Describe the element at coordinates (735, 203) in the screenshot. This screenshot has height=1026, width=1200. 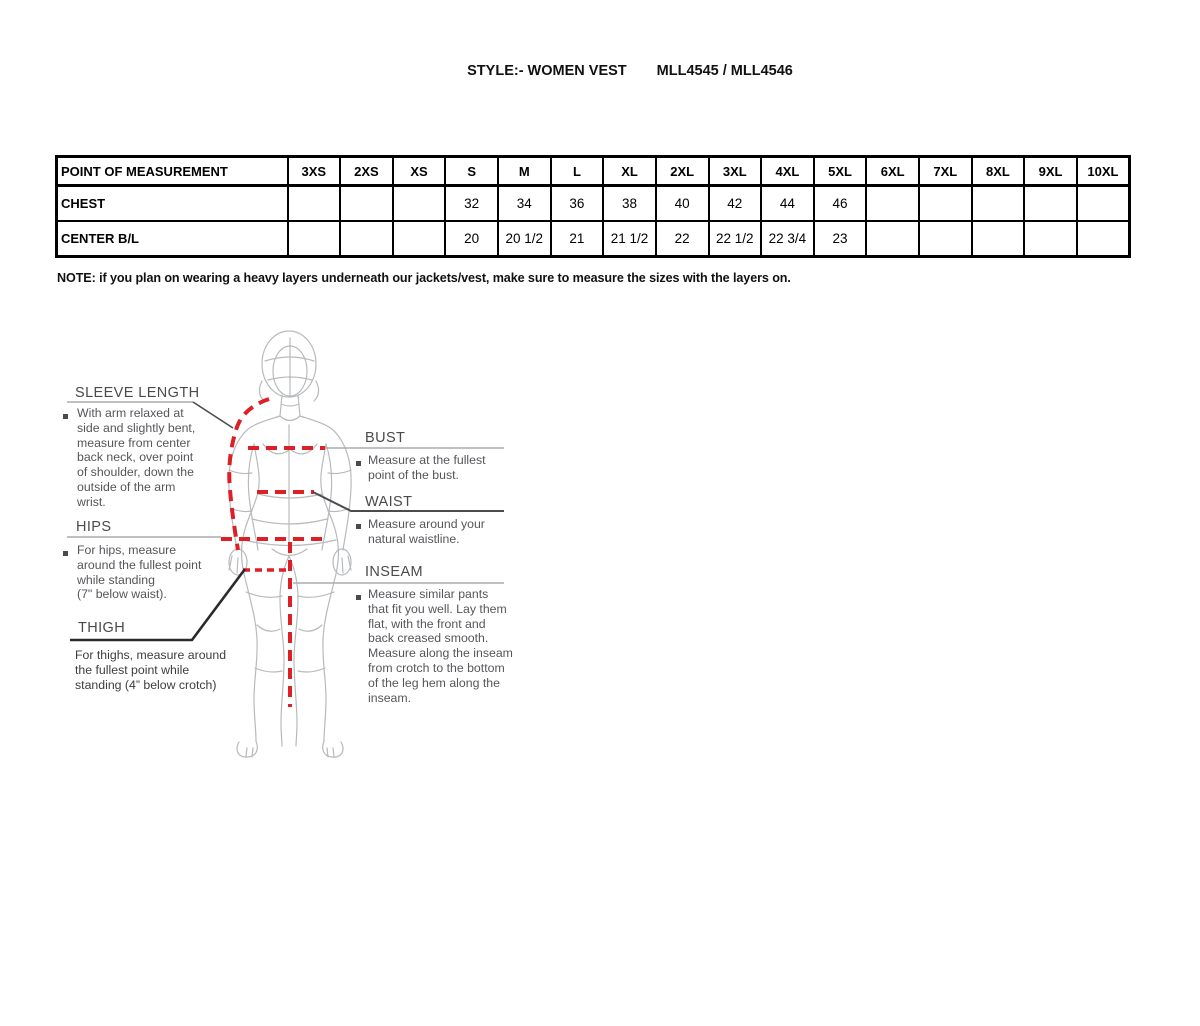
I see `size-value-cell: 42` at that location.